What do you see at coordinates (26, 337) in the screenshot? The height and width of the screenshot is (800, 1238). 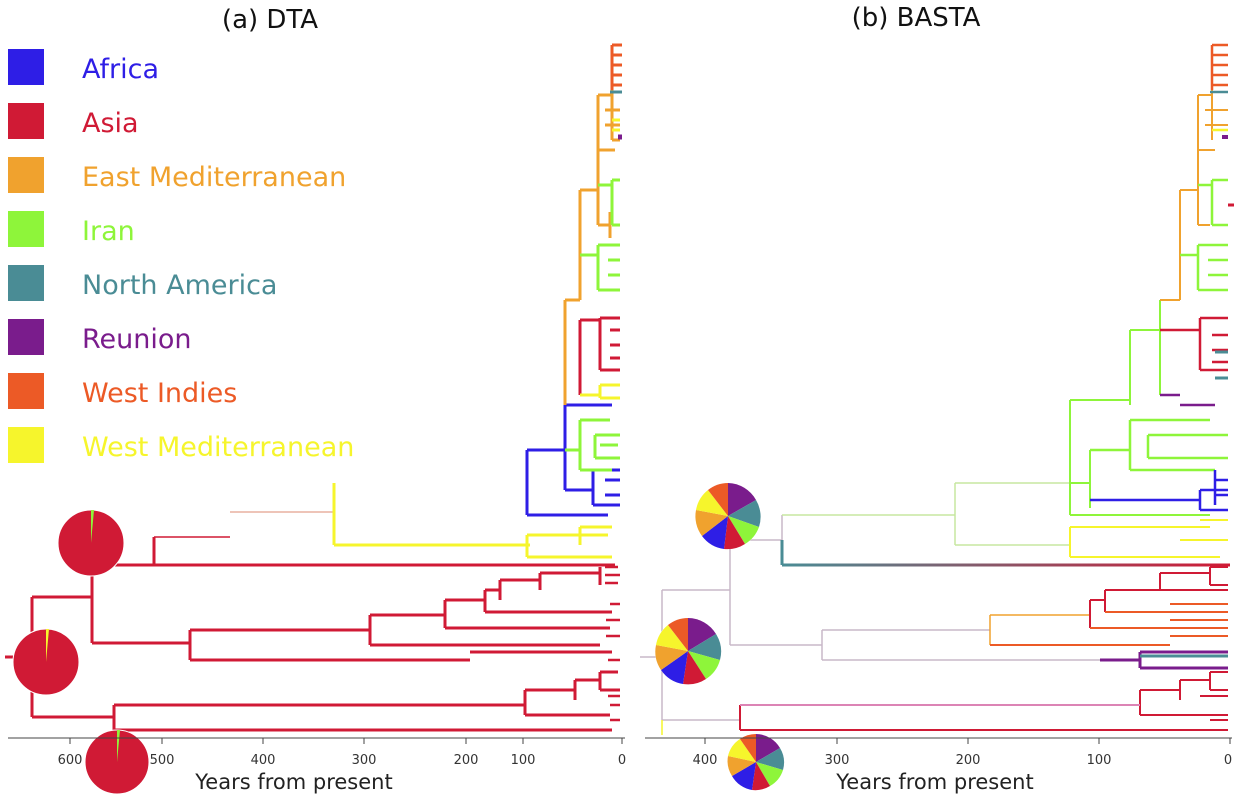 I see `legend-swatch-reunion` at bounding box center [26, 337].